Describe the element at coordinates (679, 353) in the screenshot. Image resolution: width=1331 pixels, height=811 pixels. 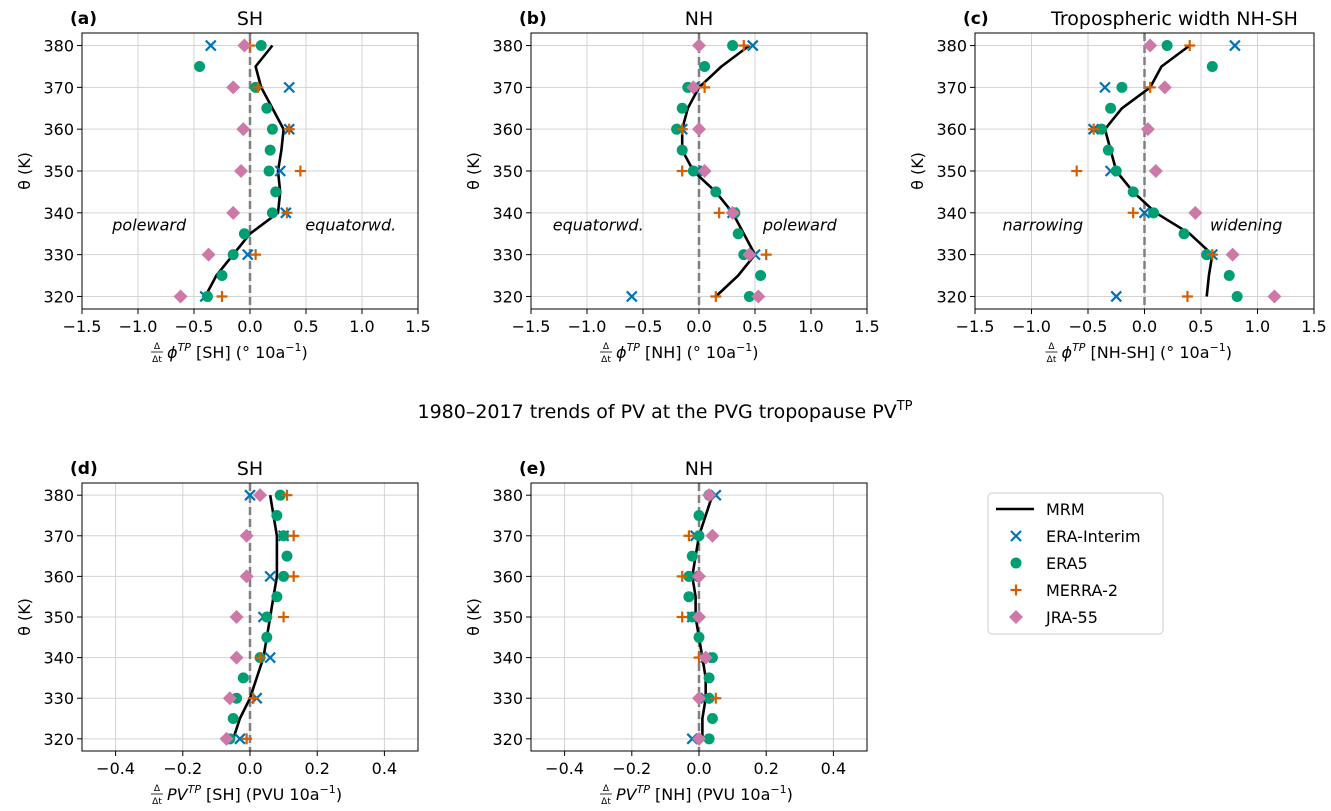
I see `x-axis-label: Δ Δt ϕTP [NH] (° 10a−1)` at that location.